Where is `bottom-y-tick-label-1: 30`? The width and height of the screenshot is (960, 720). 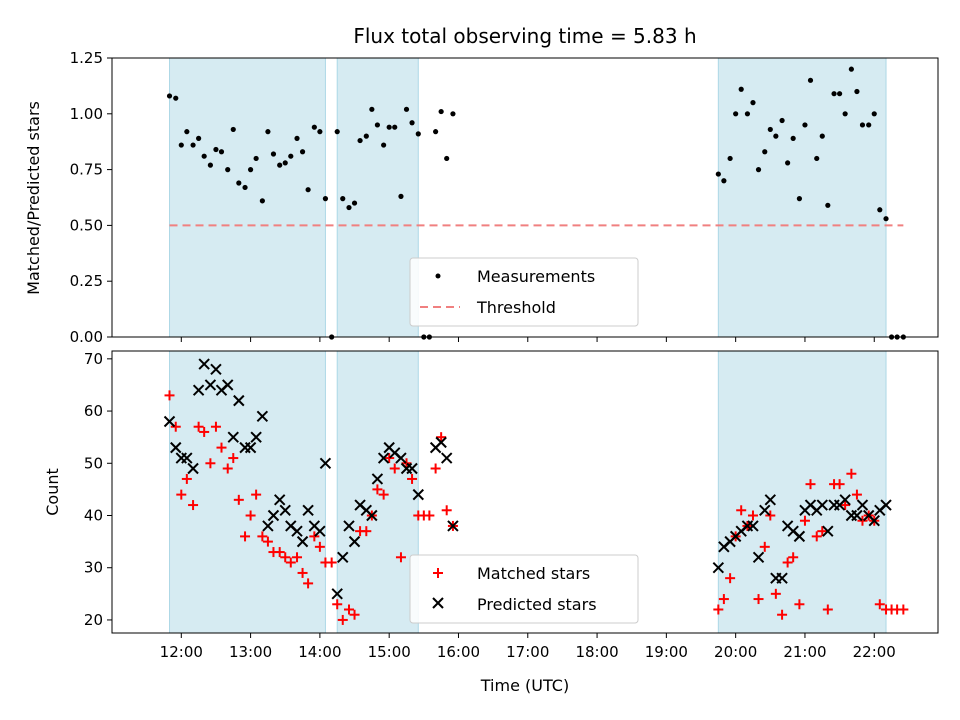
bottom-y-tick-label-1: 30 is located at coordinates (93, 568).